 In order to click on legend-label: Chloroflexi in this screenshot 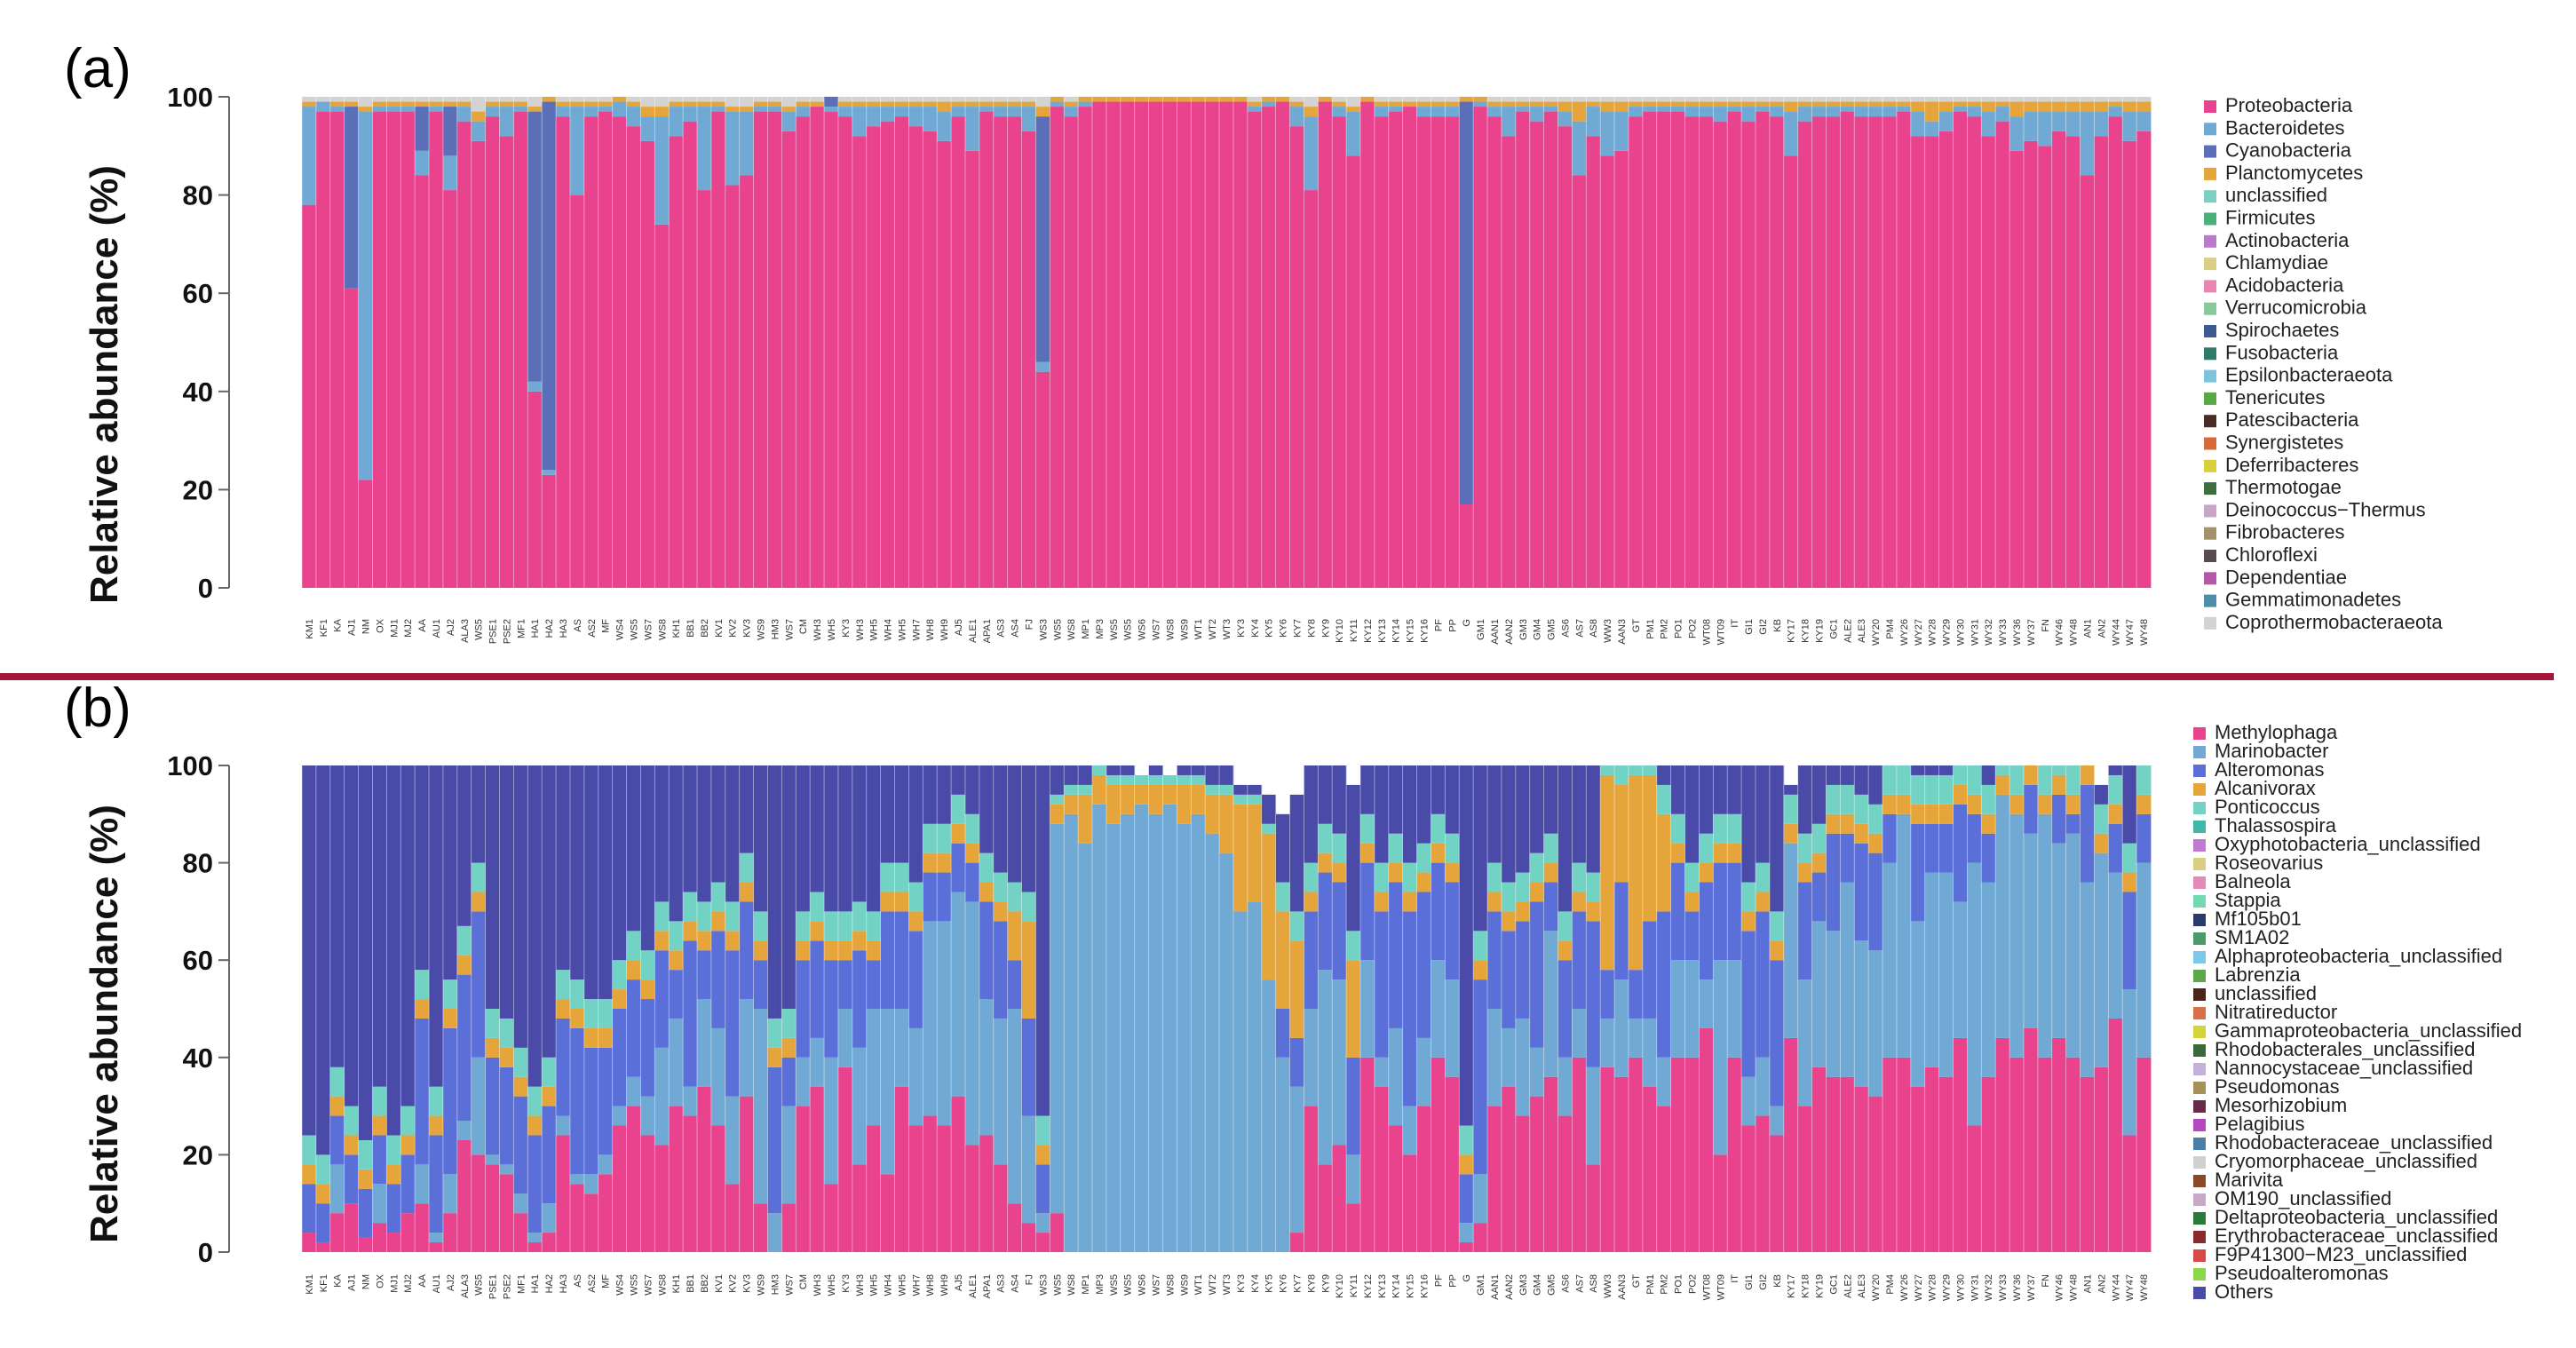, I will do `click(2272, 554)`.